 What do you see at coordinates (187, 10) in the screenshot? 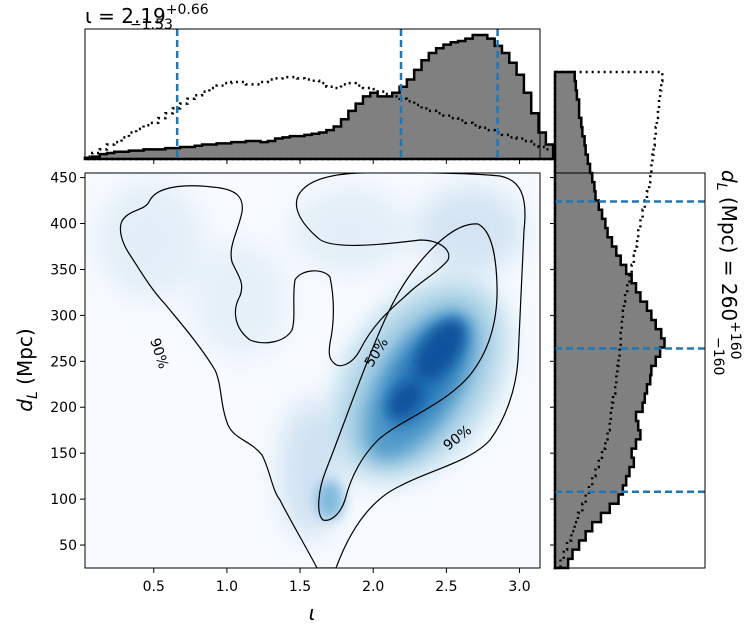
I see `iota-title-sup: +0.66` at bounding box center [187, 10].